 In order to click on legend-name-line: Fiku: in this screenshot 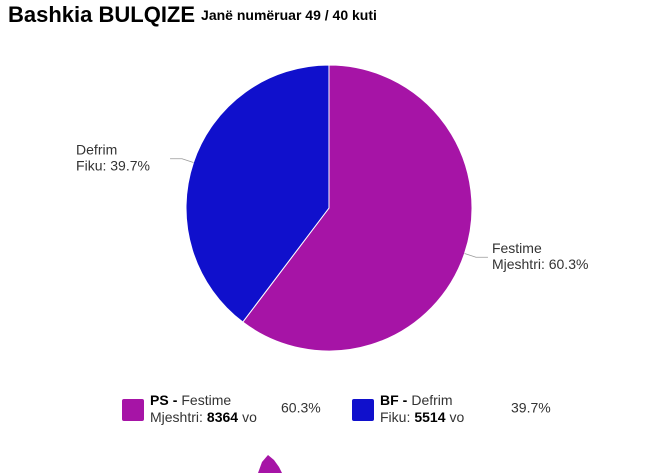, I will do `click(395, 417)`.